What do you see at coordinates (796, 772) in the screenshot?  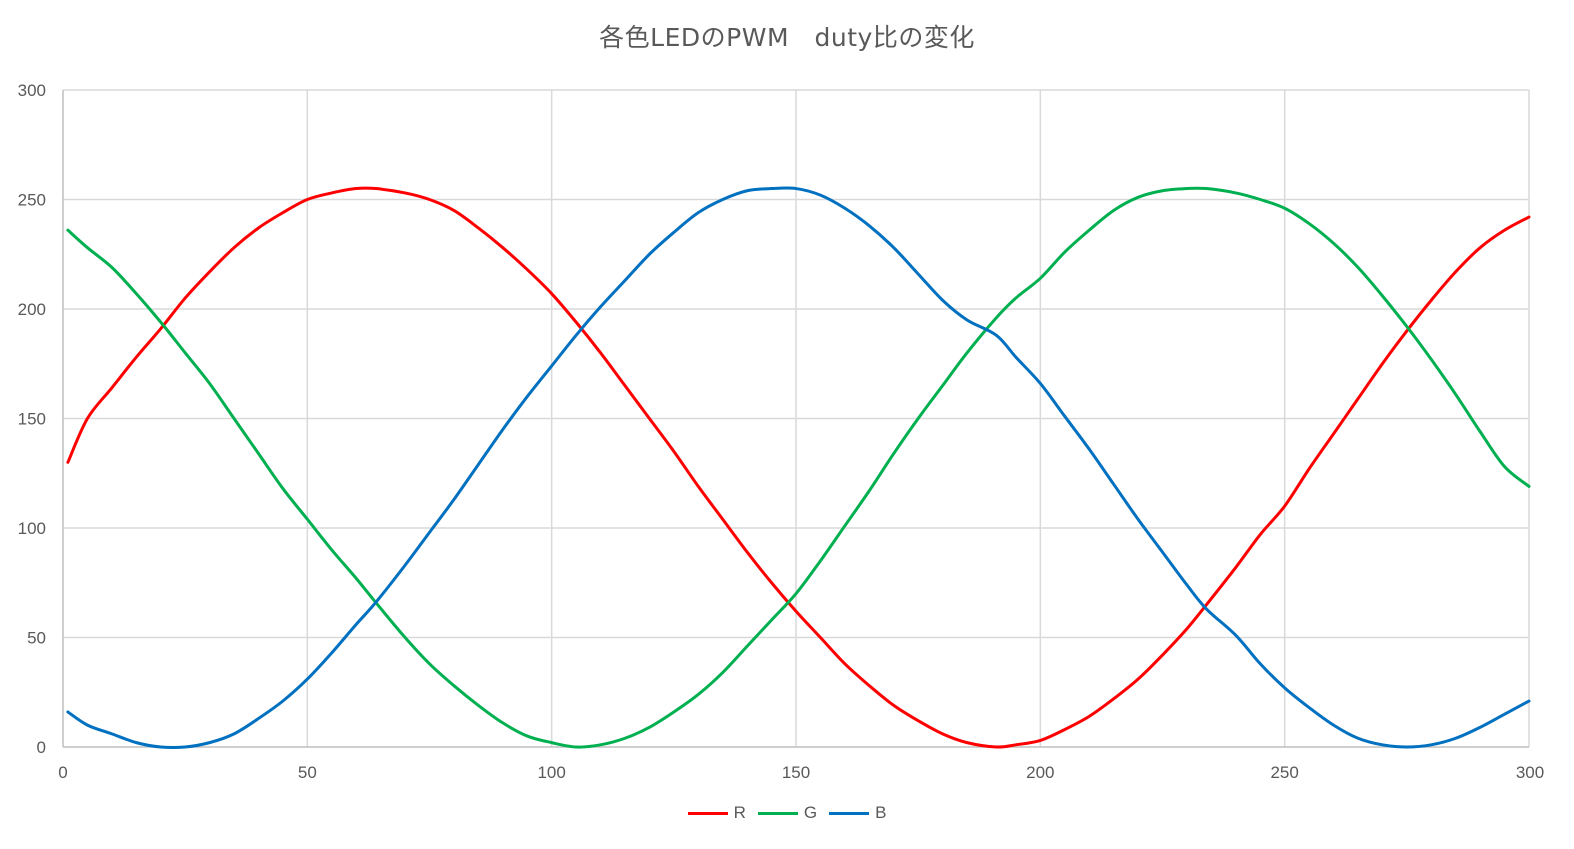 I see `x-tick-label: 150` at bounding box center [796, 772].